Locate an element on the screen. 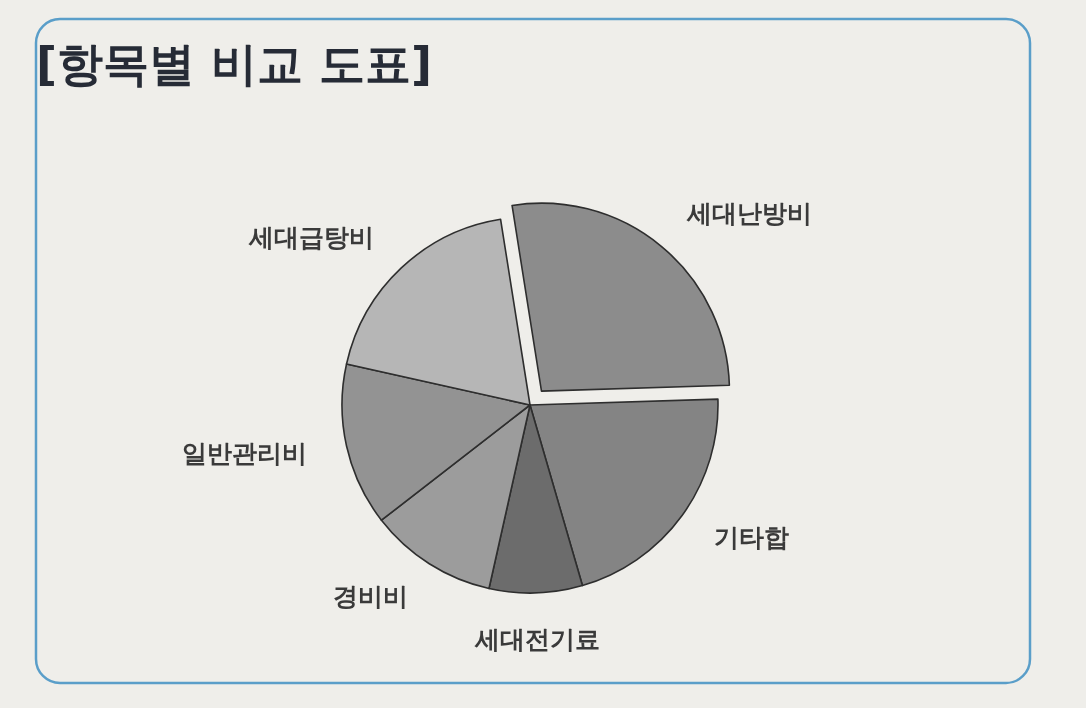 The image size is (1086, 708). slice-label: 세대난방비 is located at coordinates (748, 214).